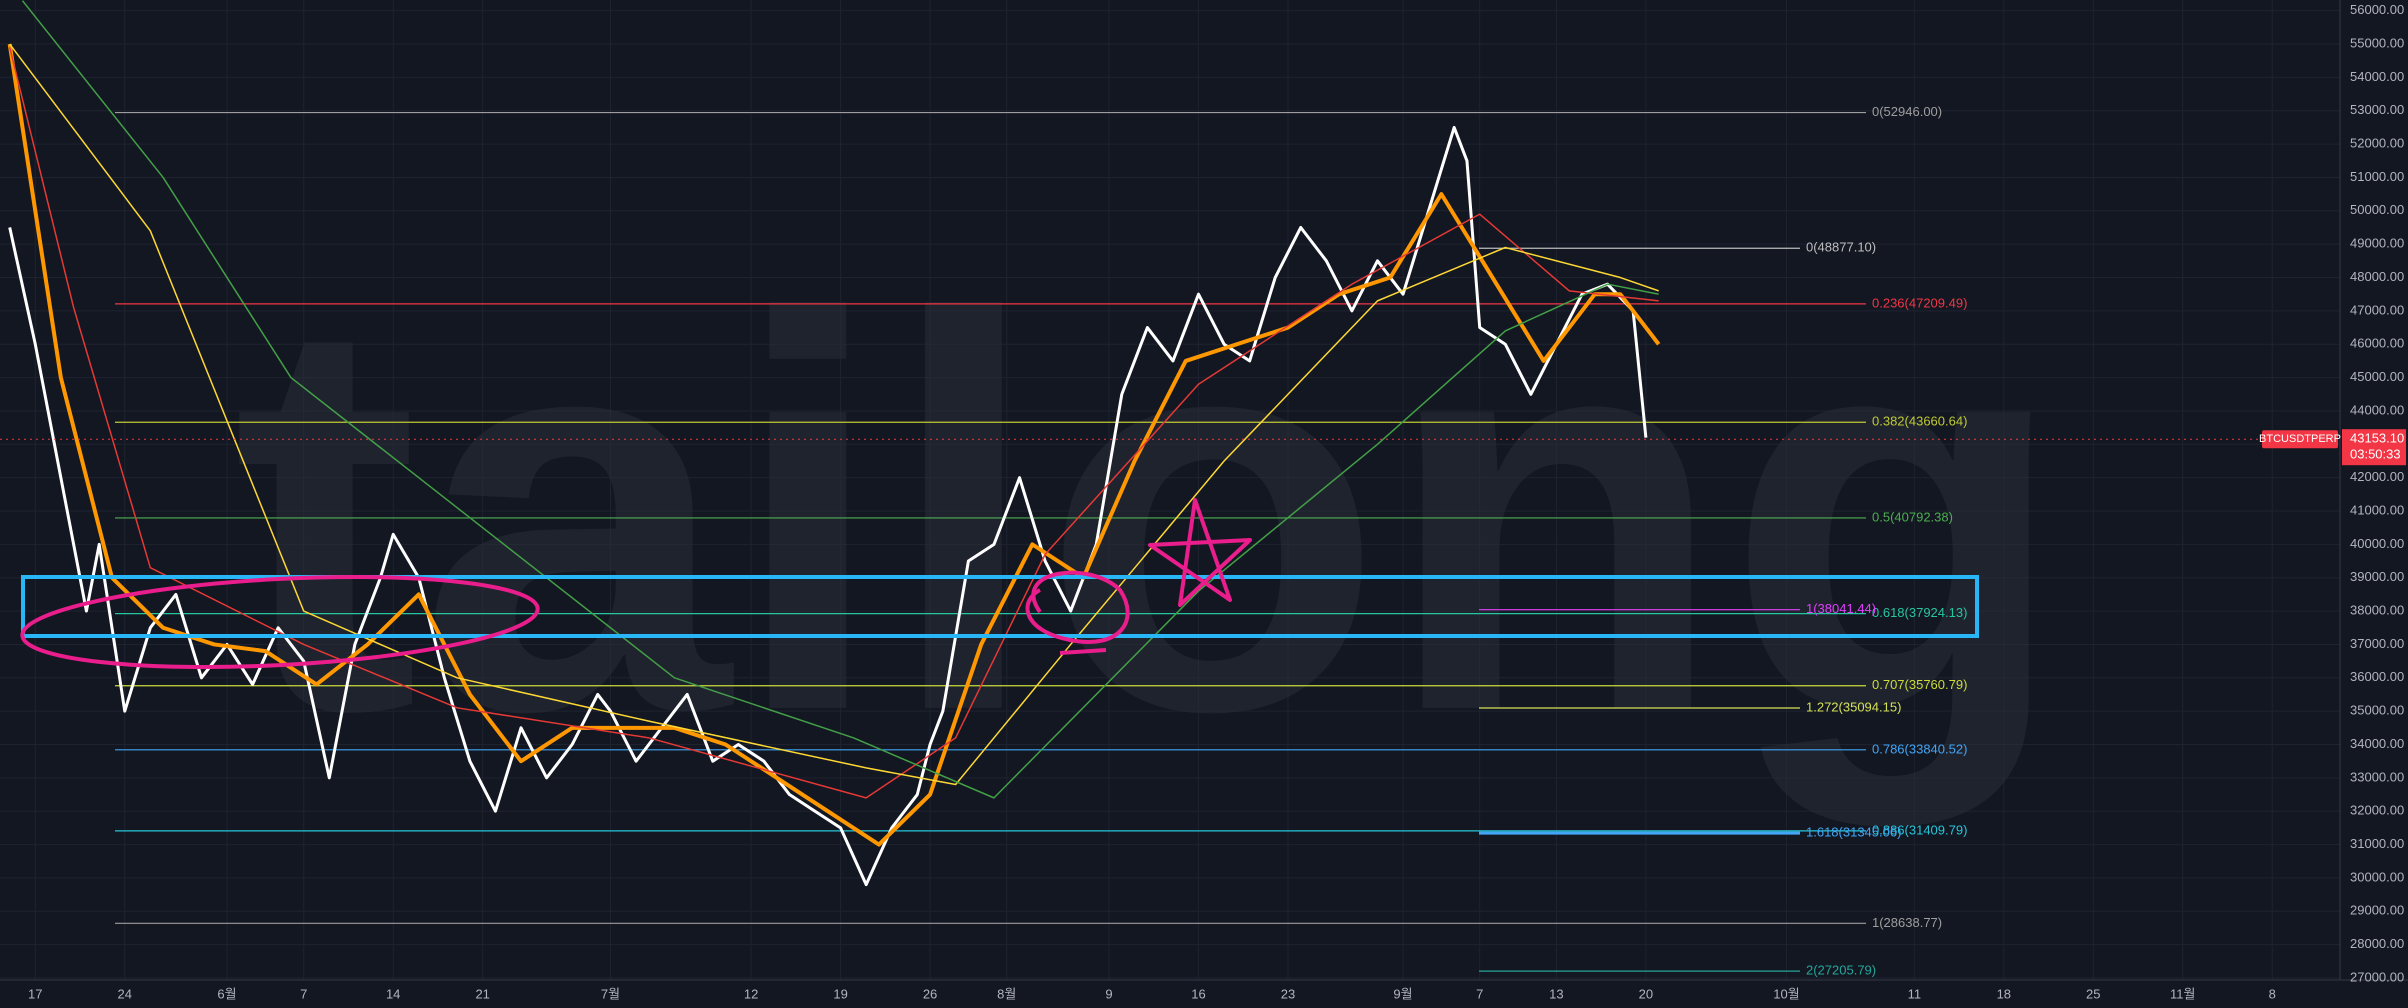 The width and height of the screenshot is (2408, 1008). I want to click on y-tick-label: 39000.00, so click(2377, 576).